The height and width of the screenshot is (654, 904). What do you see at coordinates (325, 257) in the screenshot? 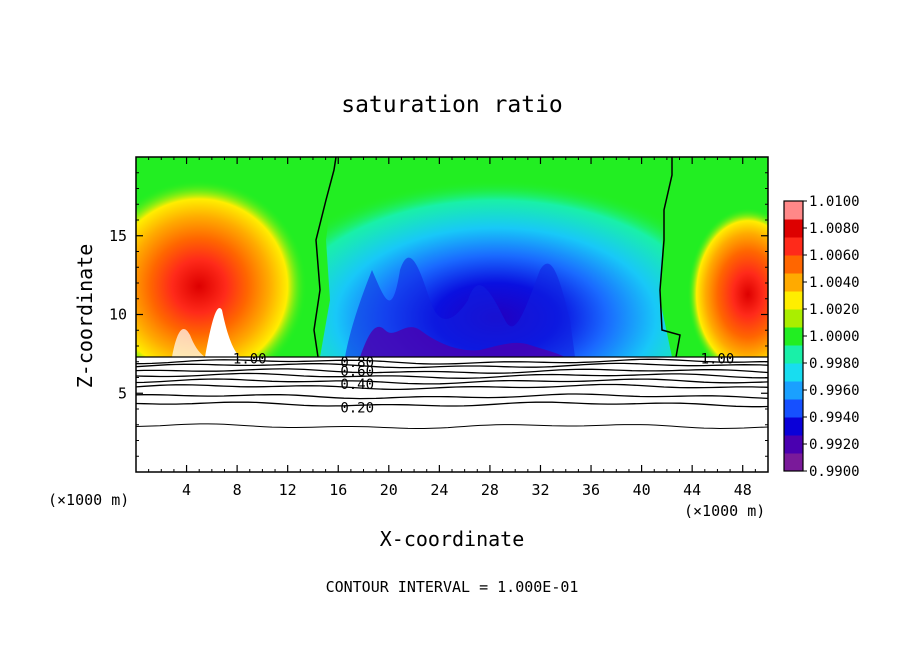
I see `contour-1.00-left` at bounding box center [325, 257].